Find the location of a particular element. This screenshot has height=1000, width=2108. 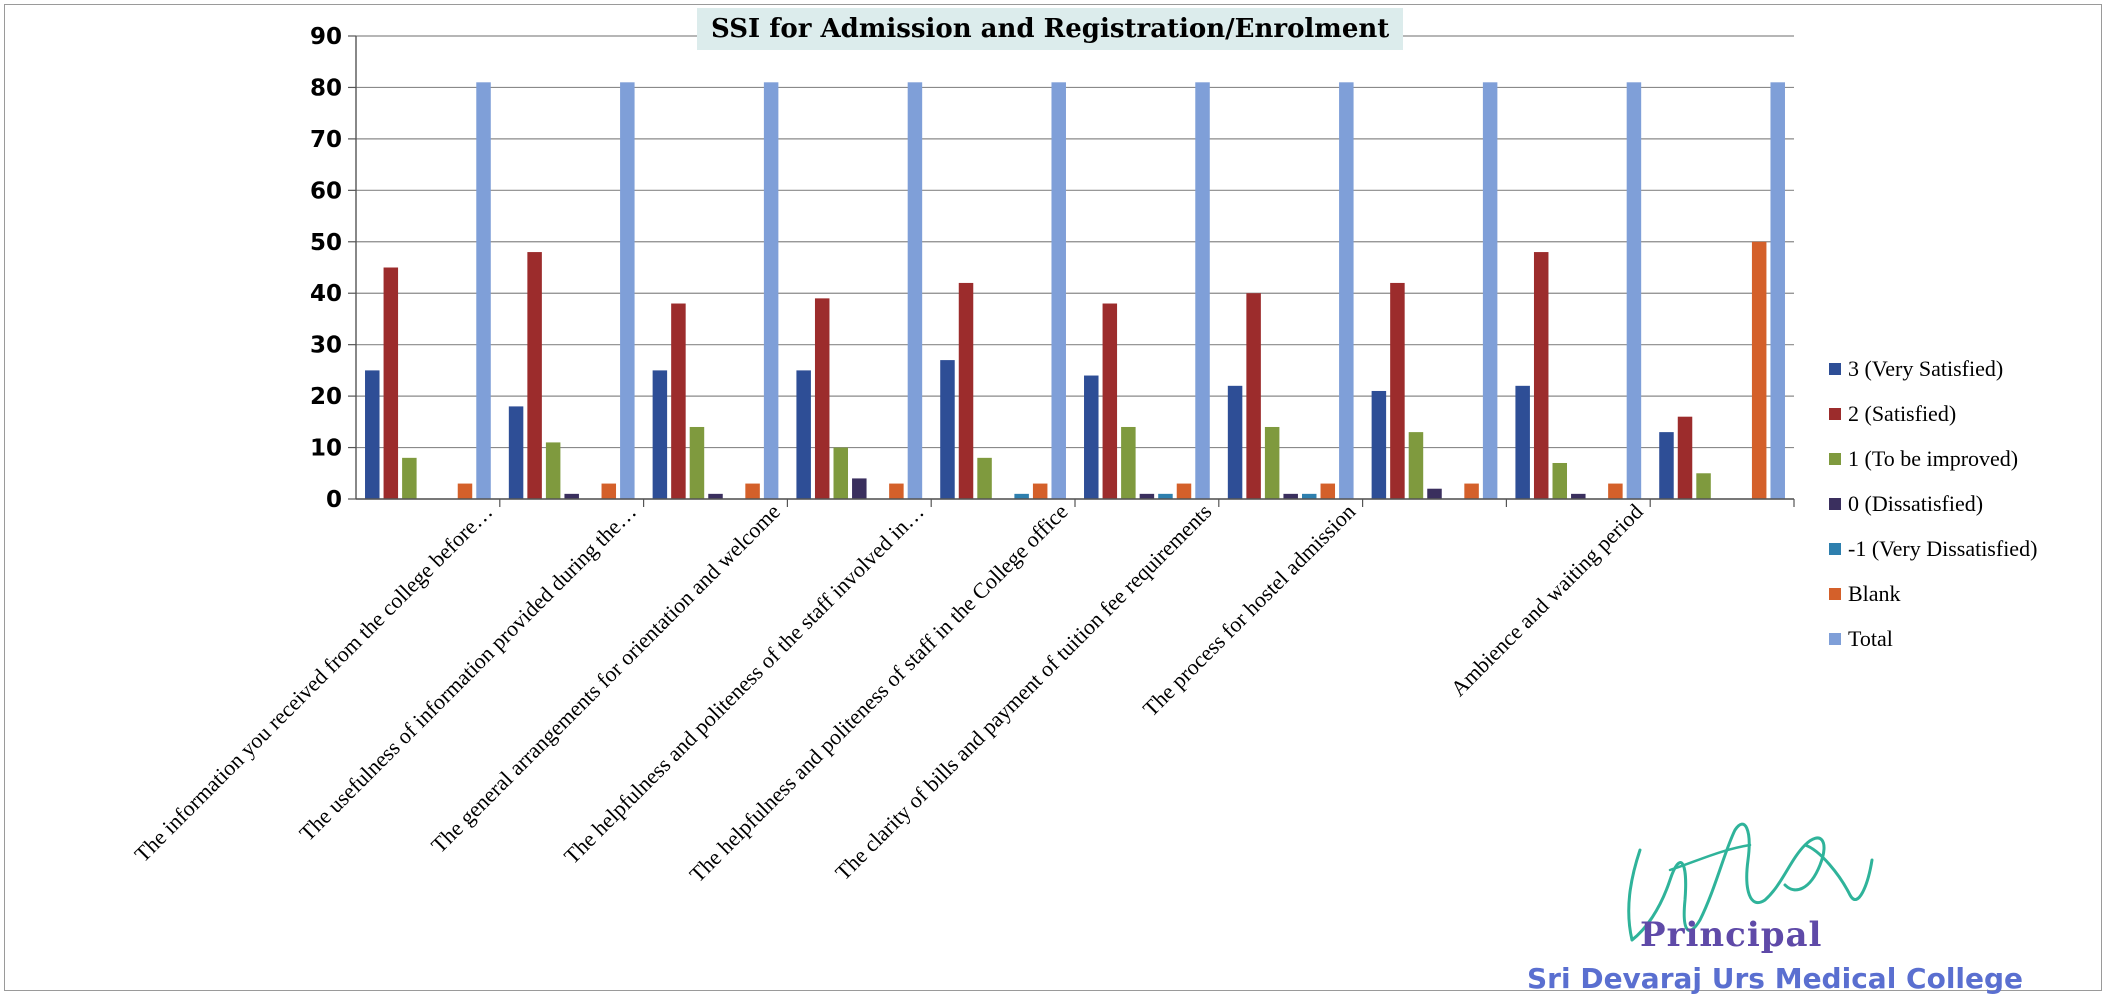

legend-item: 0 (Dissatisfied) is located at coordinates (1933, 503).